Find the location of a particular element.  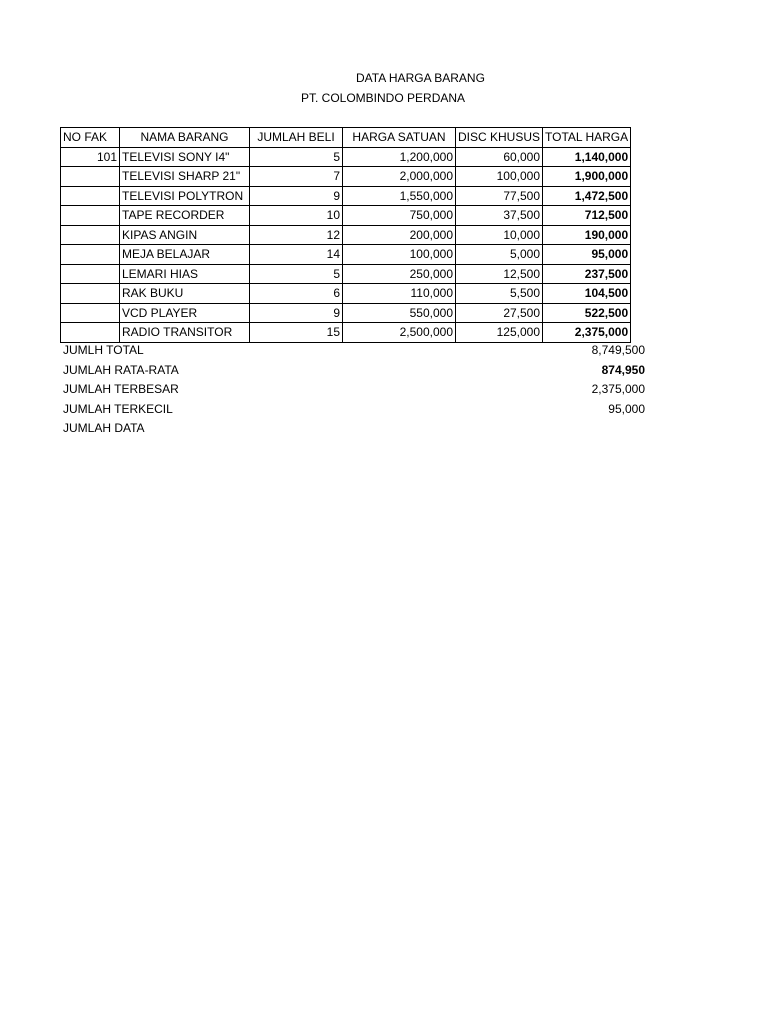

table-row: TAPE RECORDER 10 750,000 37,500 712,500 is located at coordinates (346, 215).